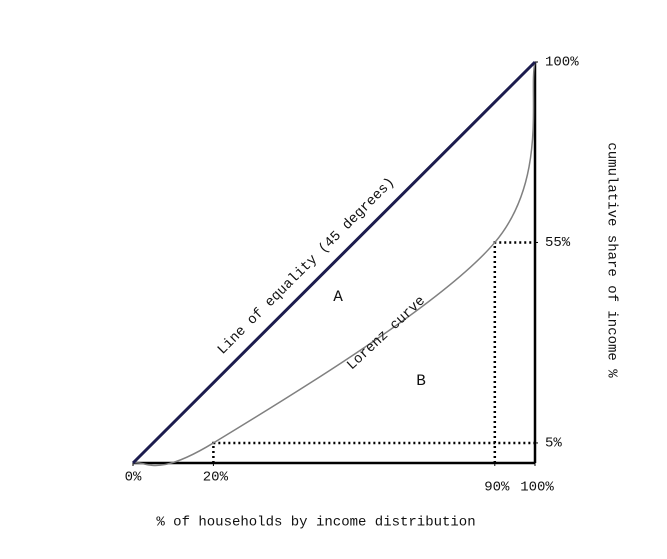 This screenshot has width=667, height=559. Describe the element at coordinates (315, 523) in the screenshot. I see `x-axis-title: % of households by income distribution` at that location.